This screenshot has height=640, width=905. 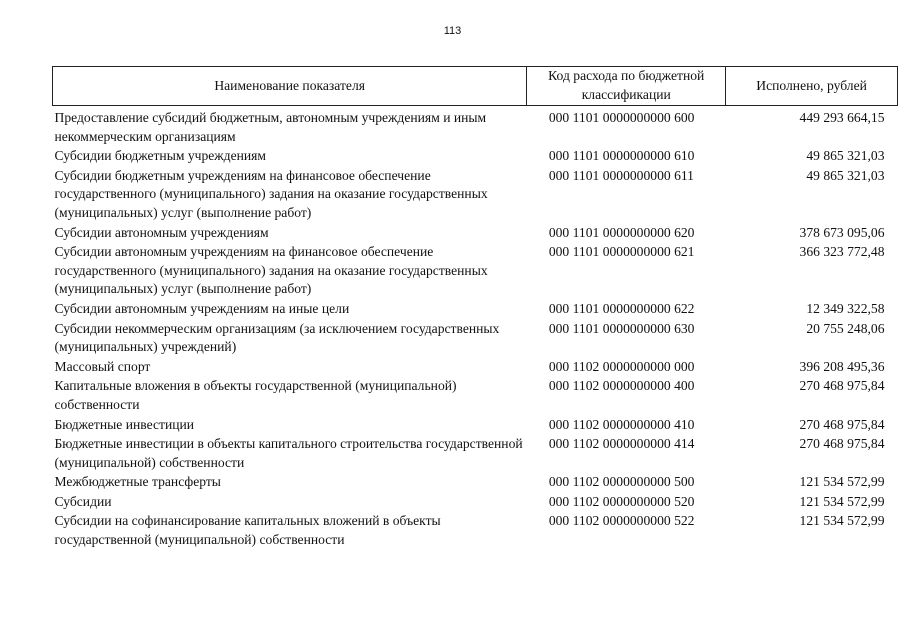 What do you see at coordinates (621, 156) in the screenshot?
I see `cell-code: 000 1101 0000000000 610` at bounding box center [621, 156].